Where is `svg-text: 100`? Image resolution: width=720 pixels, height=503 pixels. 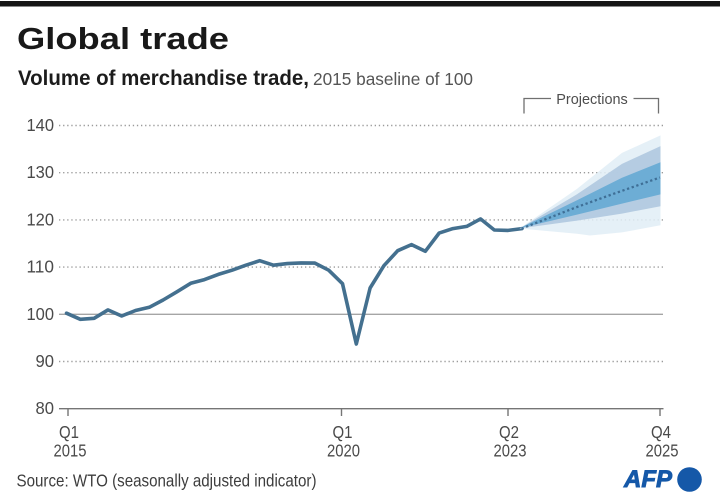 svg-text: 100 is located at coordinates (41, 314).